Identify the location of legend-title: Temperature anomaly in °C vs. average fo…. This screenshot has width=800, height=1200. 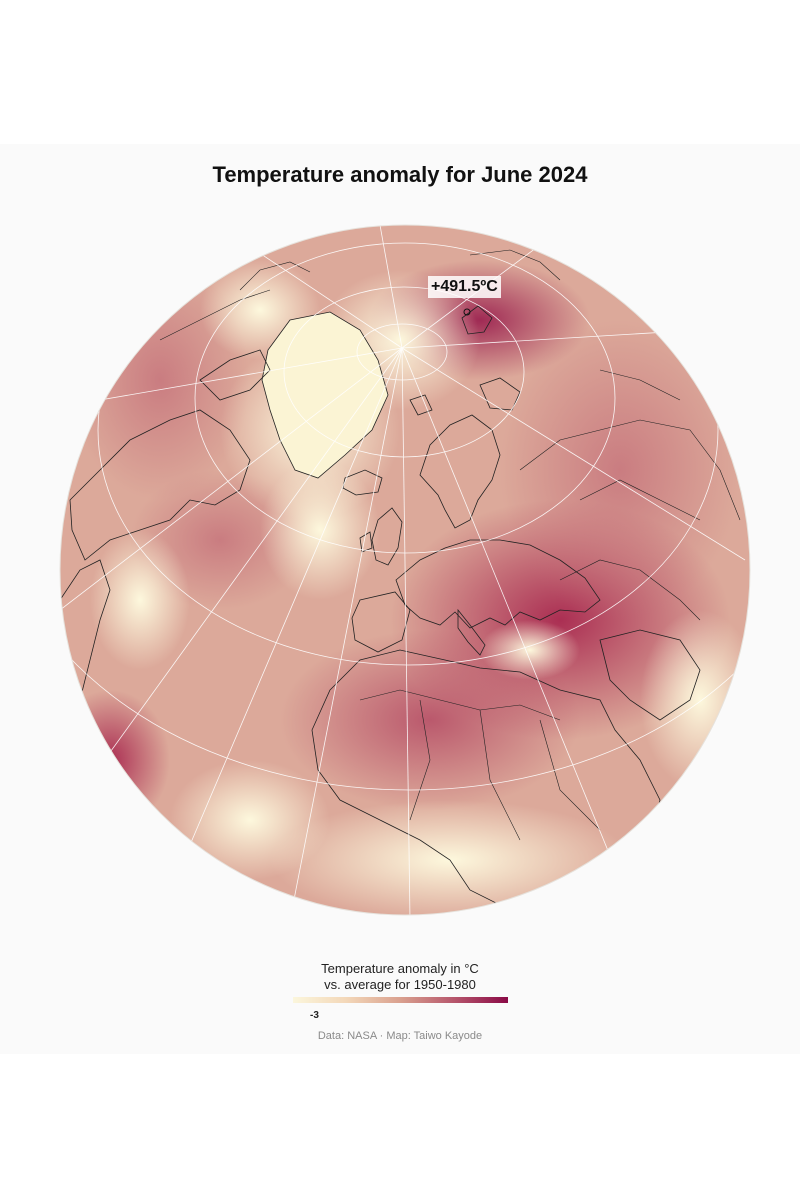
(400, 977).